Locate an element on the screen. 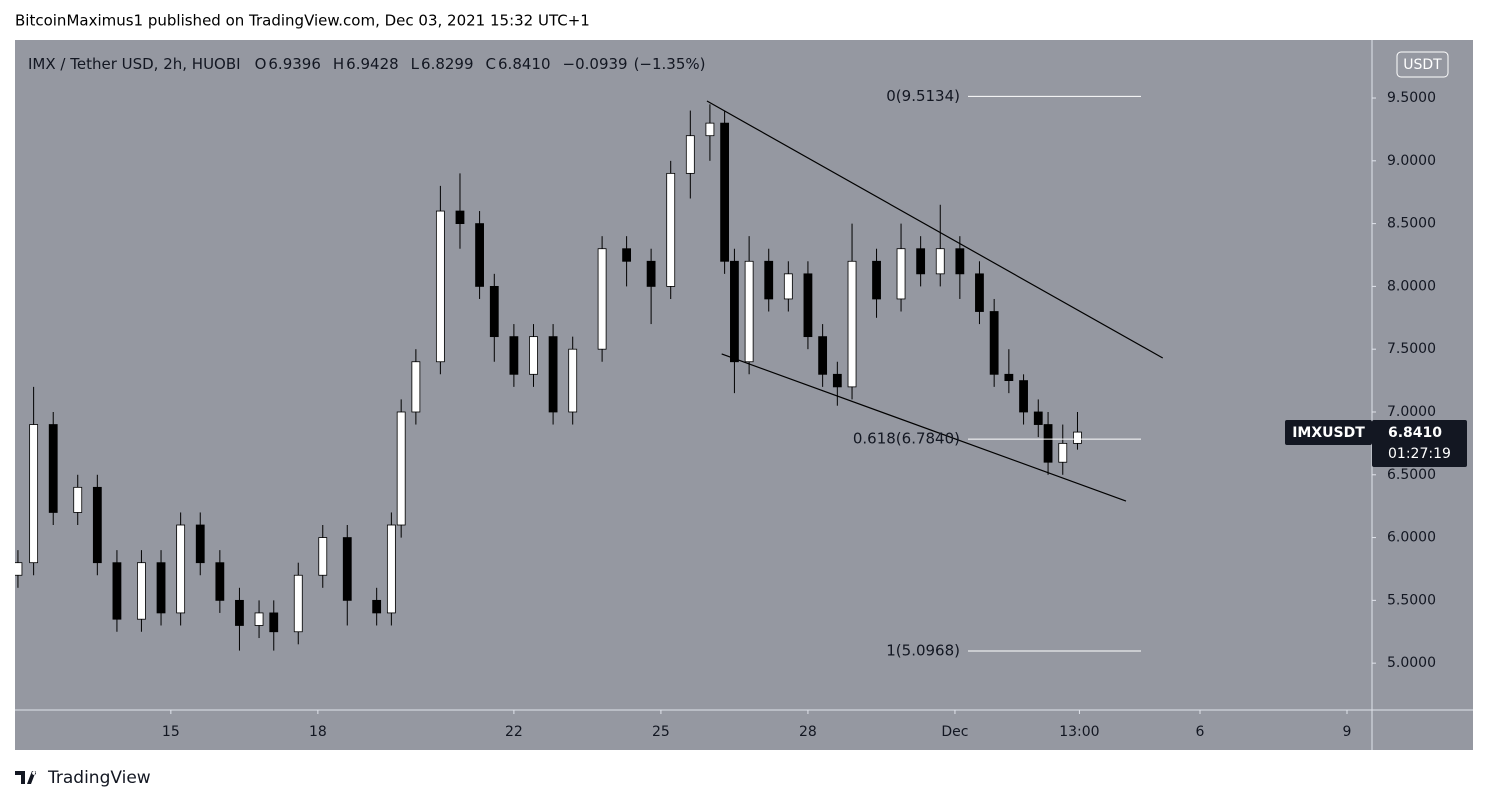 Image resolution: width=1489 pixels, height=805 pixels. y-tick-label: 5.0000 is located at coordinates (1411, 663).